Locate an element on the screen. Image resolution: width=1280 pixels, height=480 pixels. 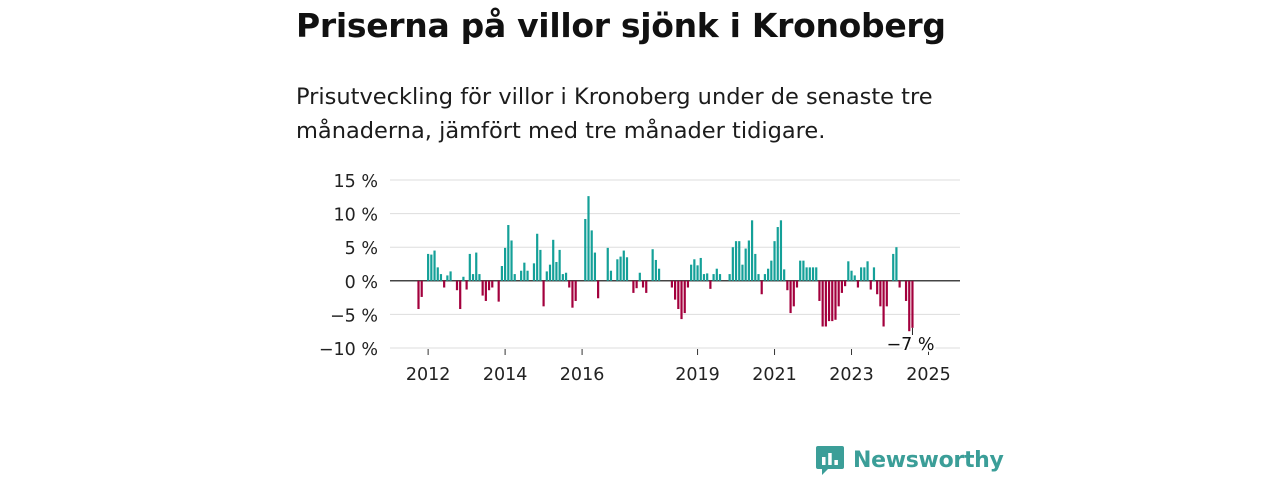
x-axis-ticks: 2012 2014 2016 2019 2021 2023 2025 is located at coordinates (678, 367).